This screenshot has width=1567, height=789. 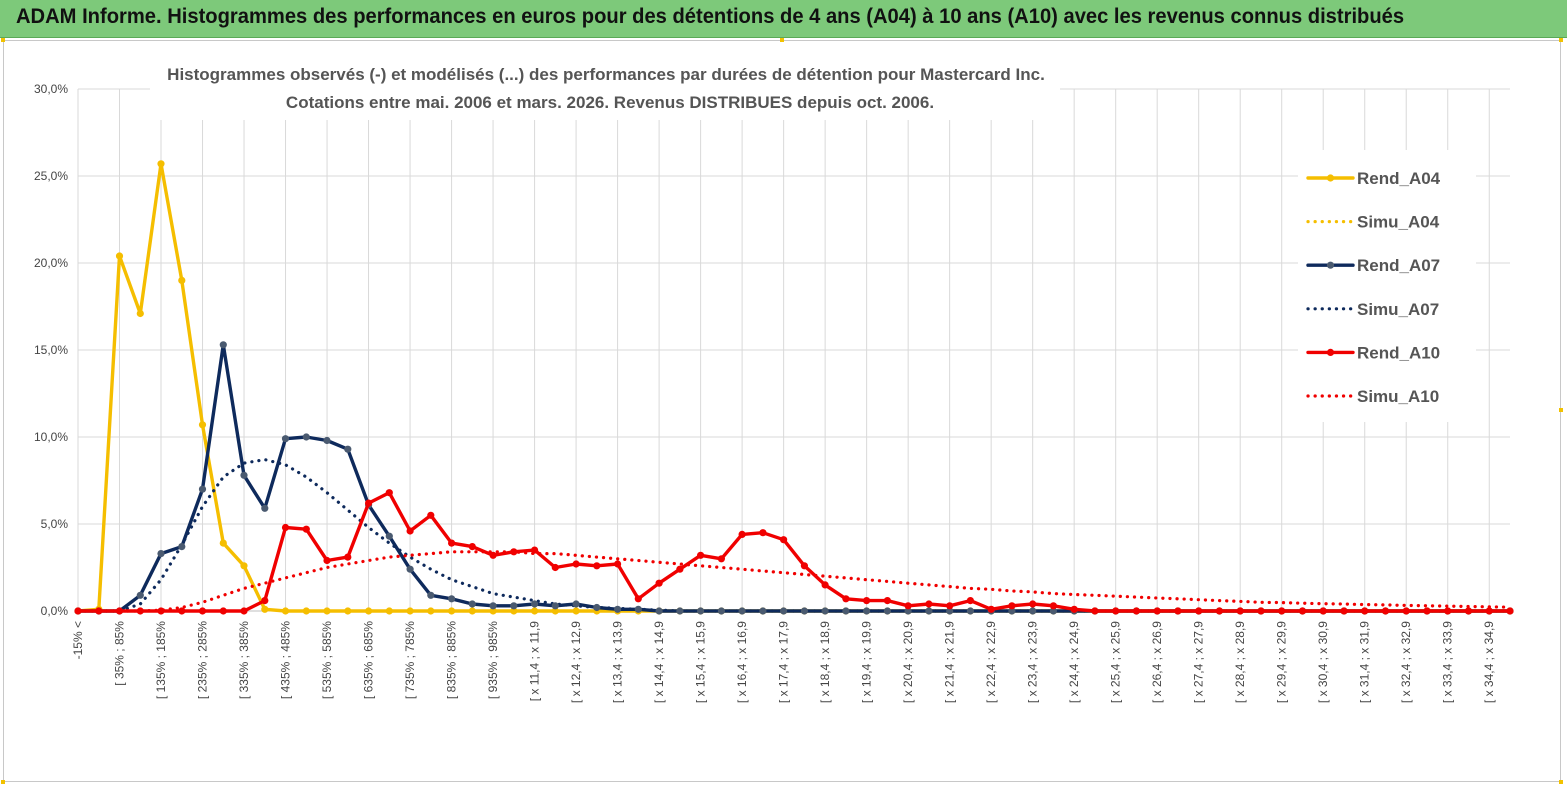 What do you see at coordinates (1033, 662) in the screenshot?
I see `x-tick-label: [ x 23,4 ; x 23,9` at bounding box center [1033, 662].